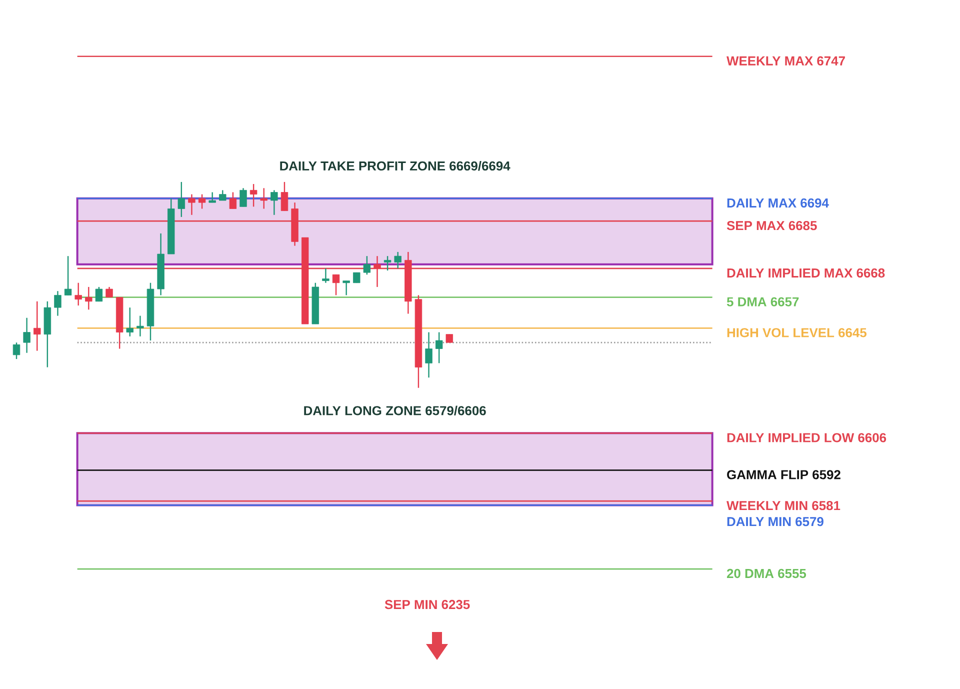 This screenshot has height=689, width=960. Describe the element at coordinates (766, 573) in the screenshot. I see `ref-line-label: 20 DMA 6555` at that location.